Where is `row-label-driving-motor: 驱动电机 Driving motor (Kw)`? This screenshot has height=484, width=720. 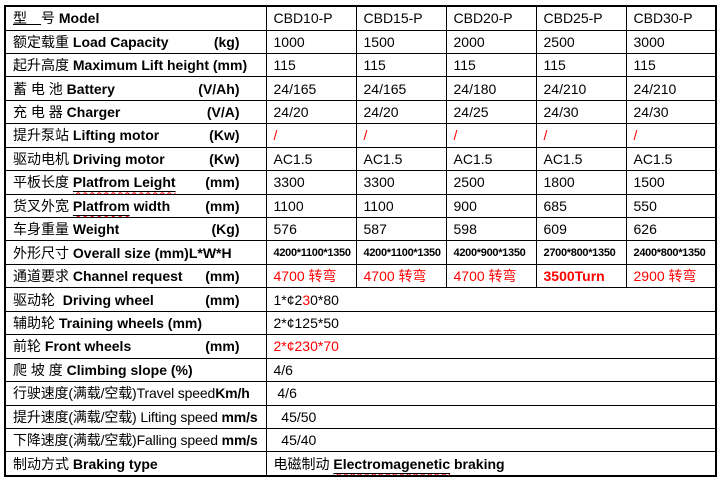
row-label-driving-motor: 驱动电机 Driving motor (Kw) is located at coordinates (135, 159).